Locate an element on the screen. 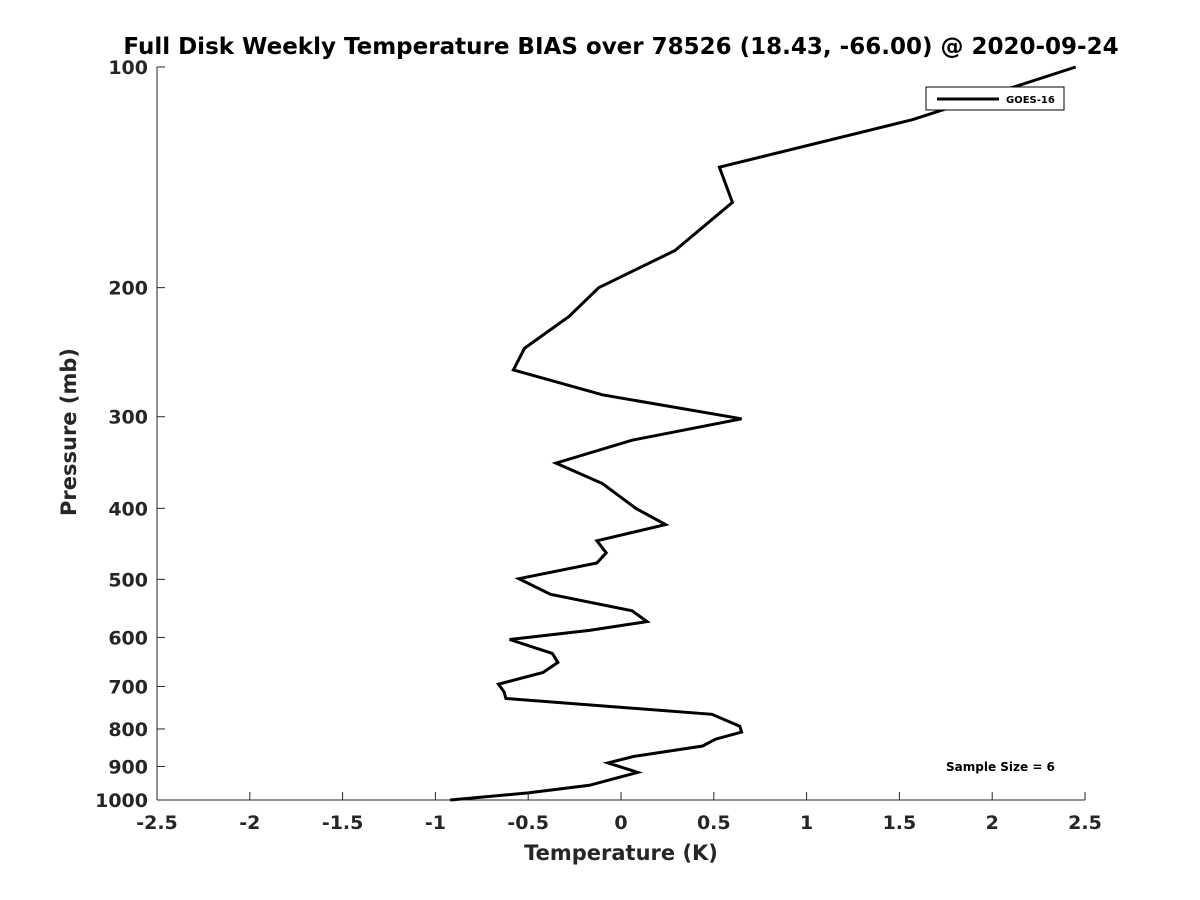 This screenshot has width=1200, height=900. x-tick-label: -2.5 is located at coordinates (157, 823).